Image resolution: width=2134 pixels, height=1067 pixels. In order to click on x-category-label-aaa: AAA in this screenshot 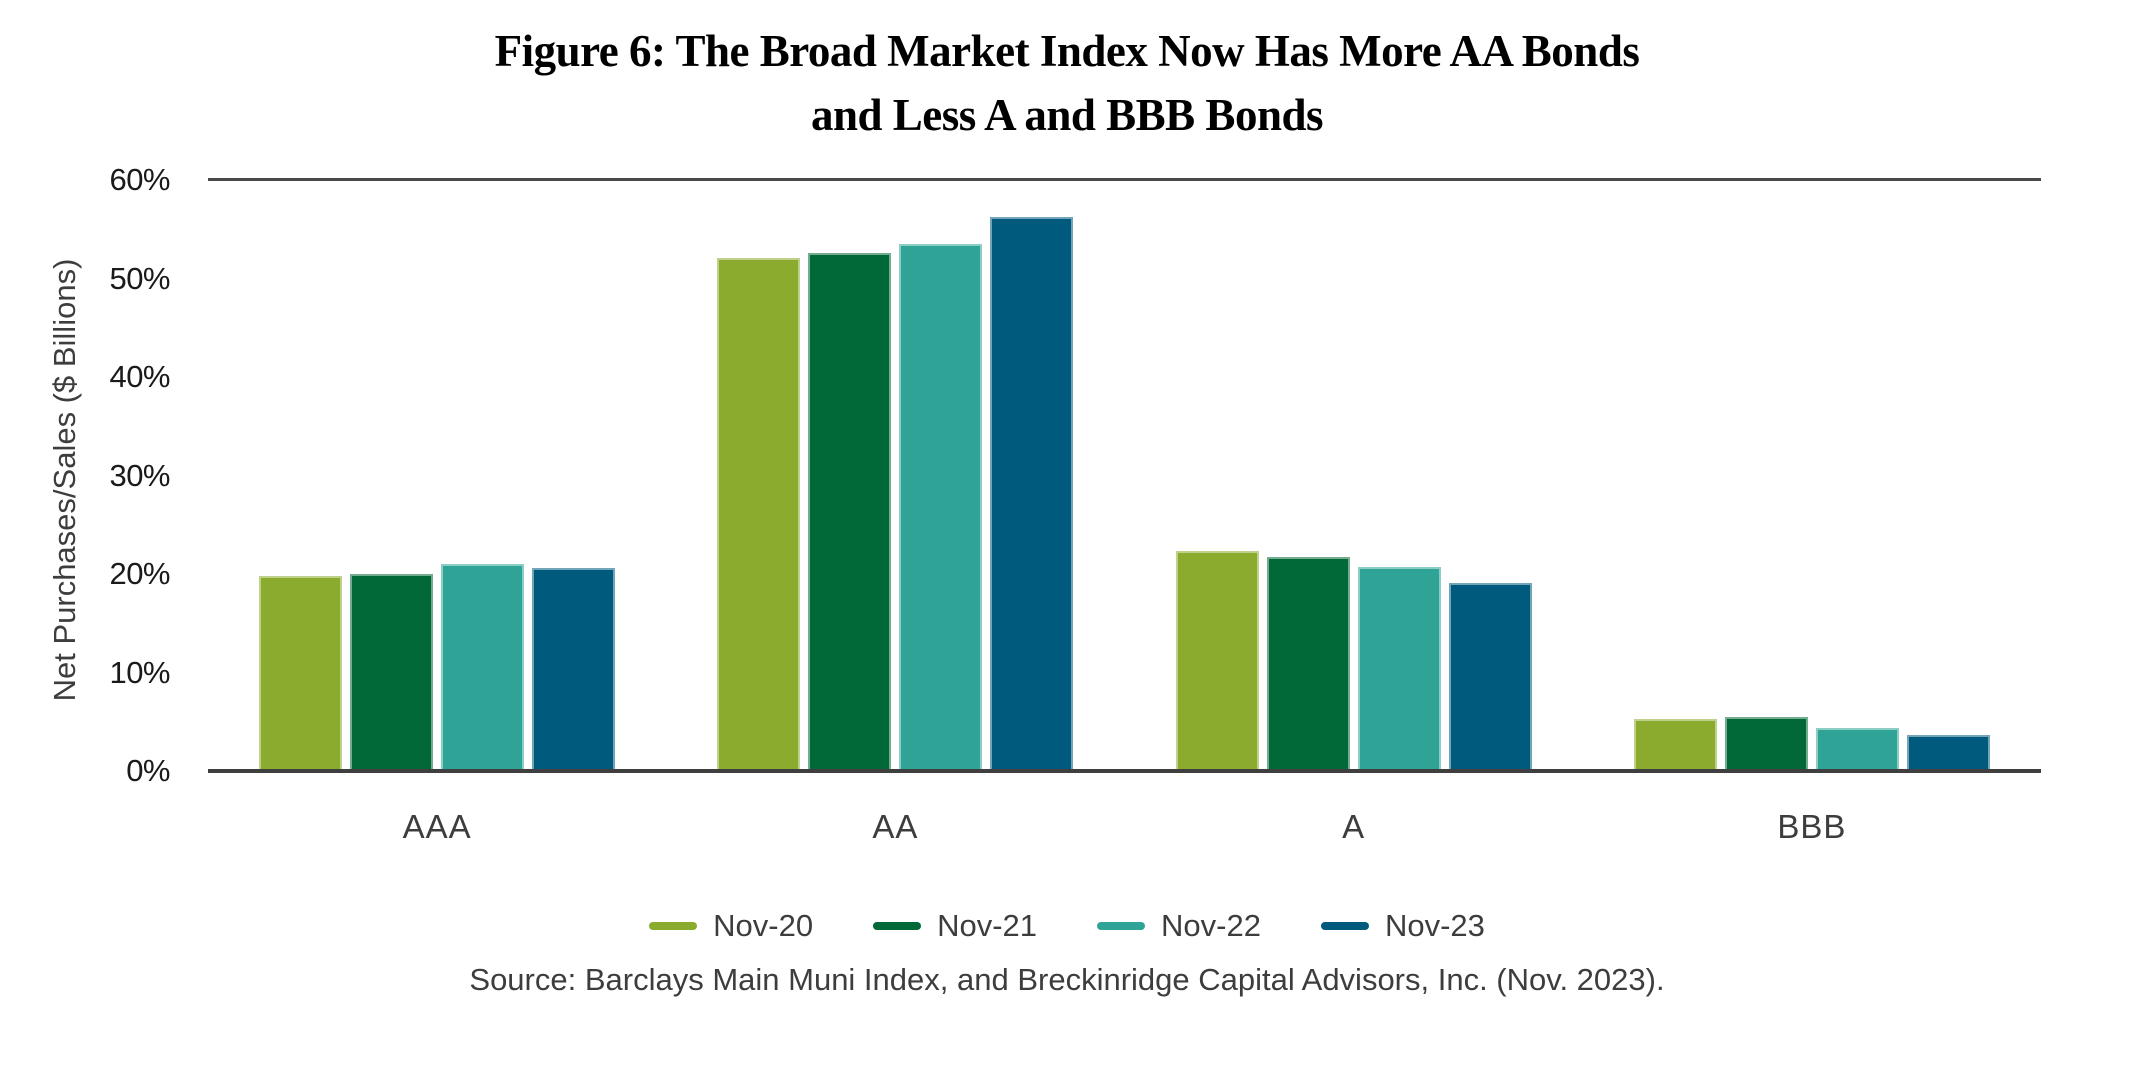, I will do `click(437, 826)`.